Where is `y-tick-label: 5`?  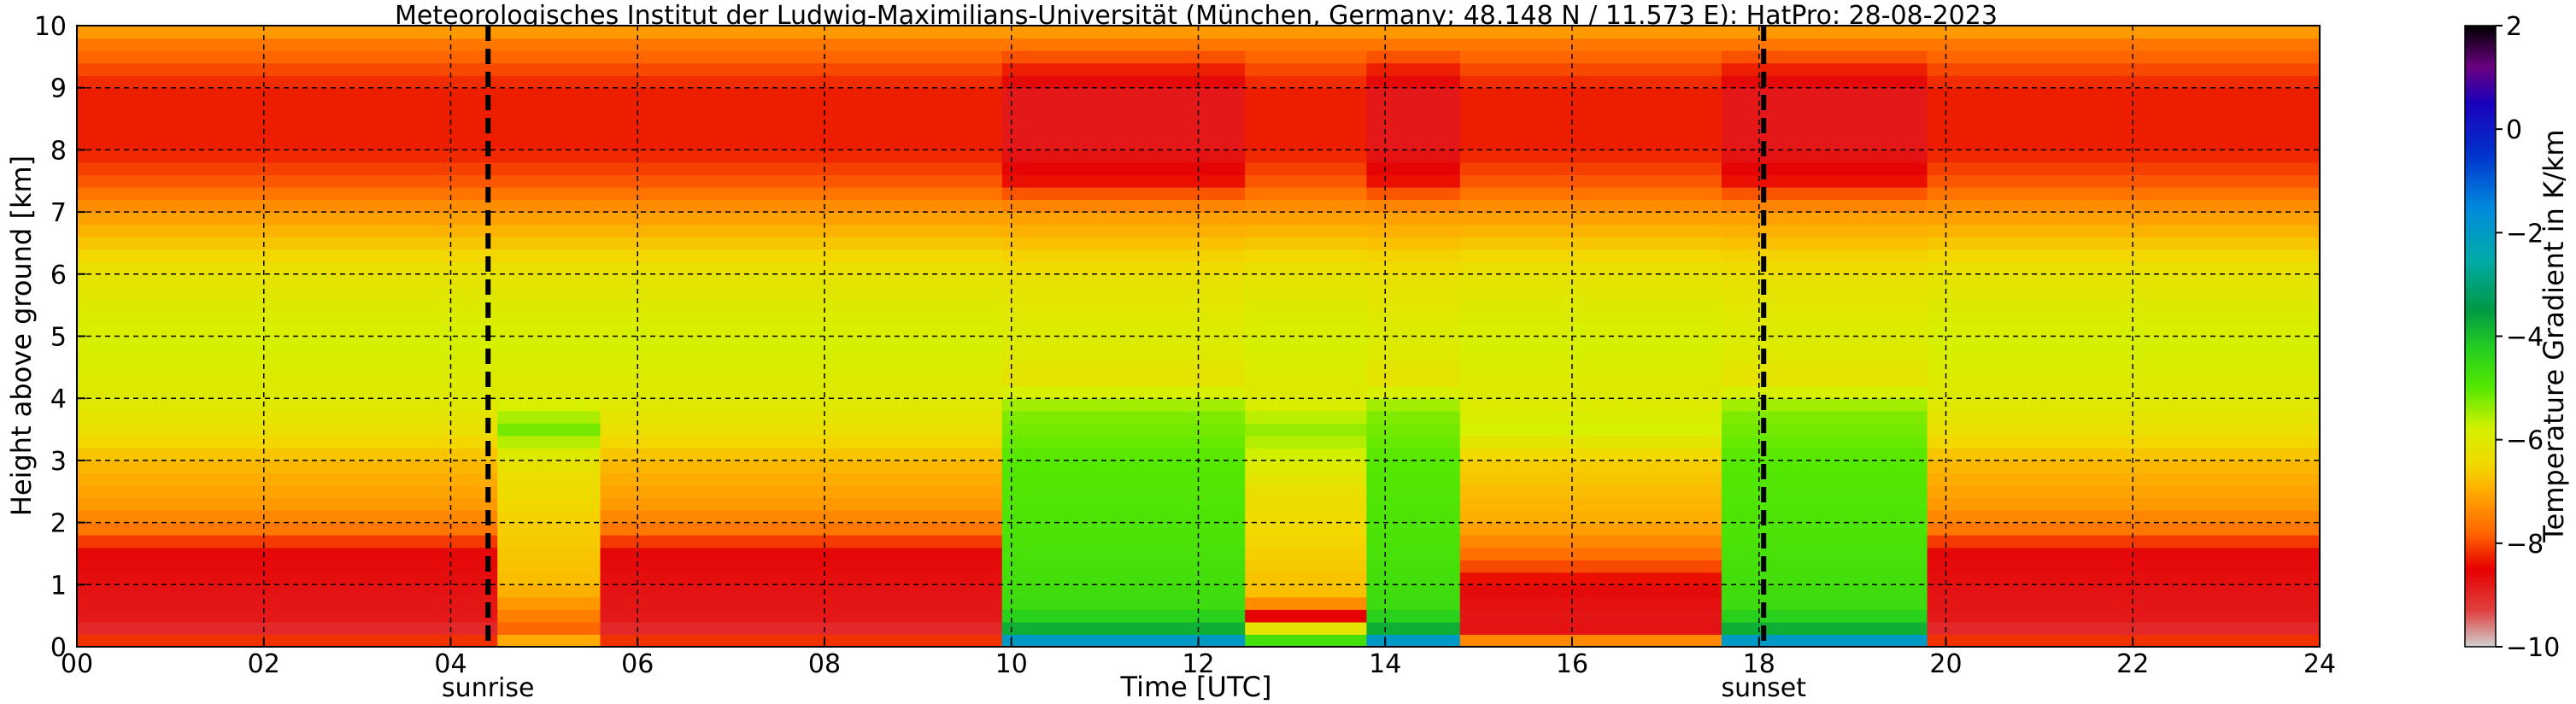 y-tick-label: 5 is located at coordinates (59, 338).